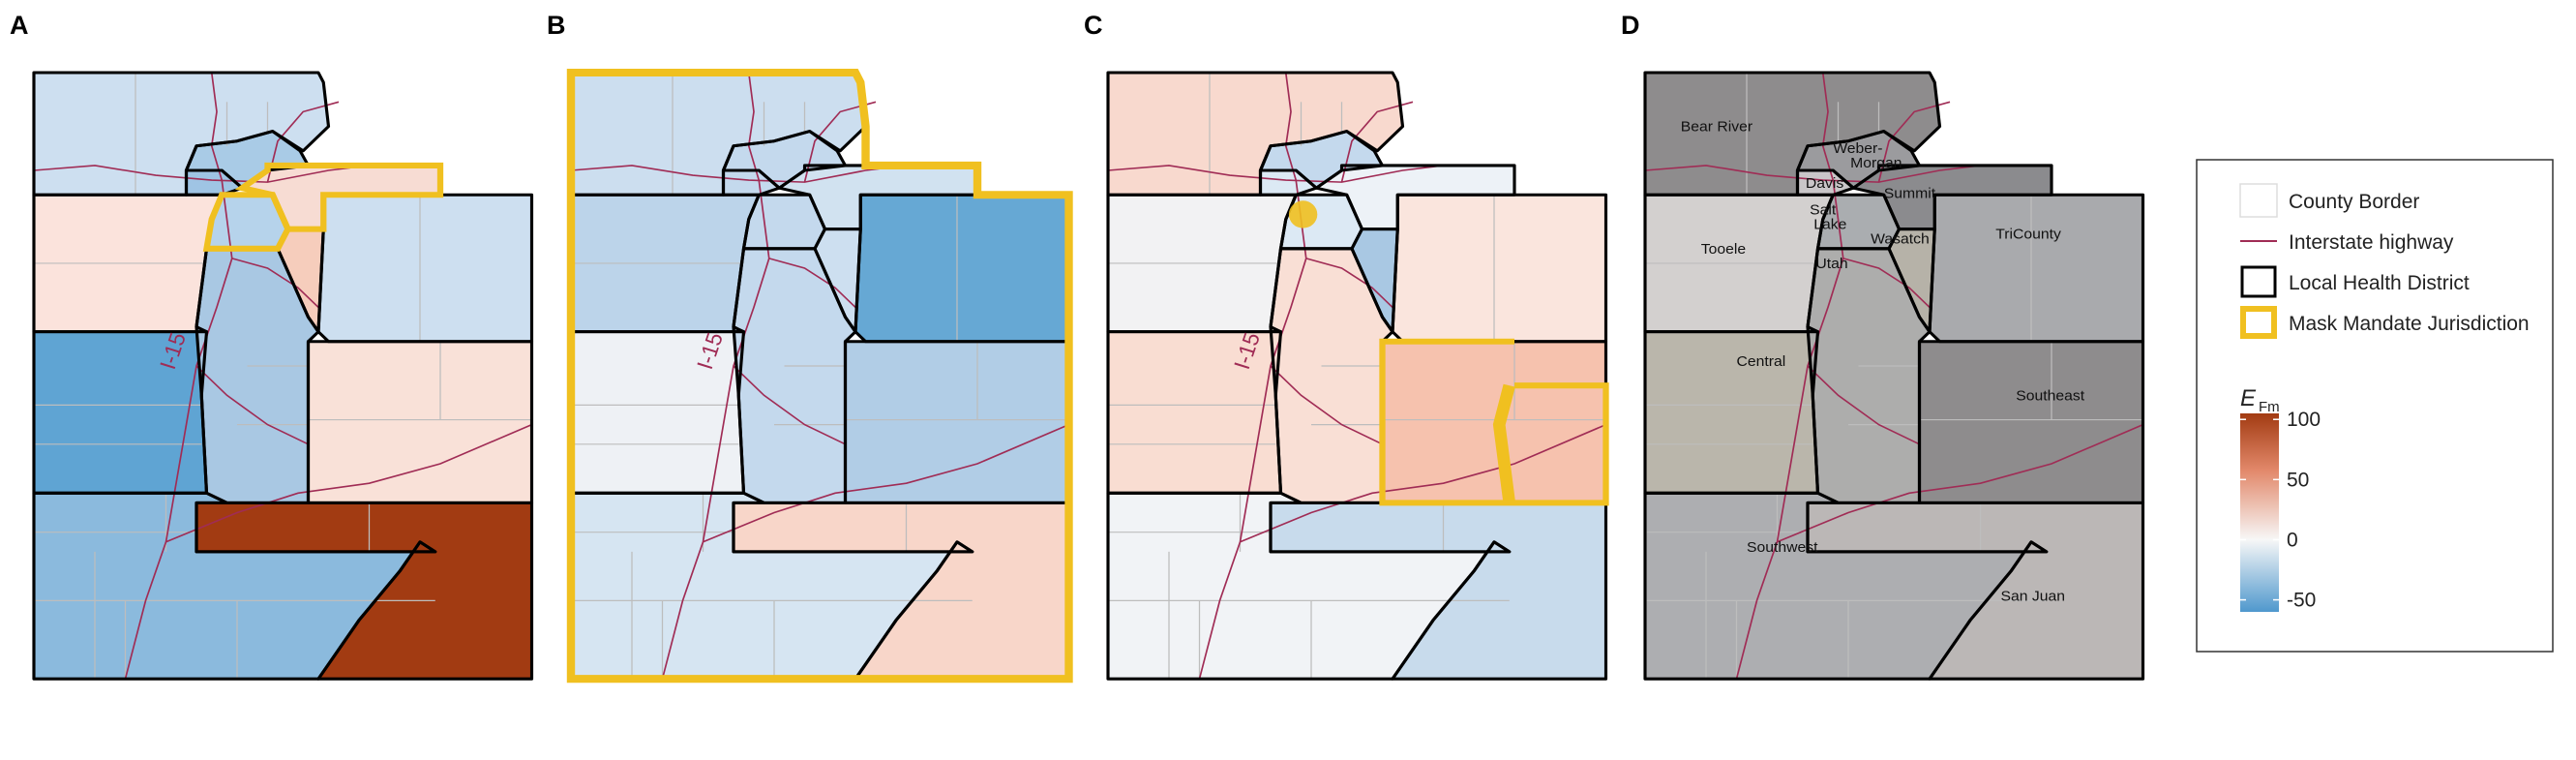  What do you see at coordinates (2354, 202) in the screenshot?
I see `legend-label-county: County Border` at bounding box center [2354, 202].